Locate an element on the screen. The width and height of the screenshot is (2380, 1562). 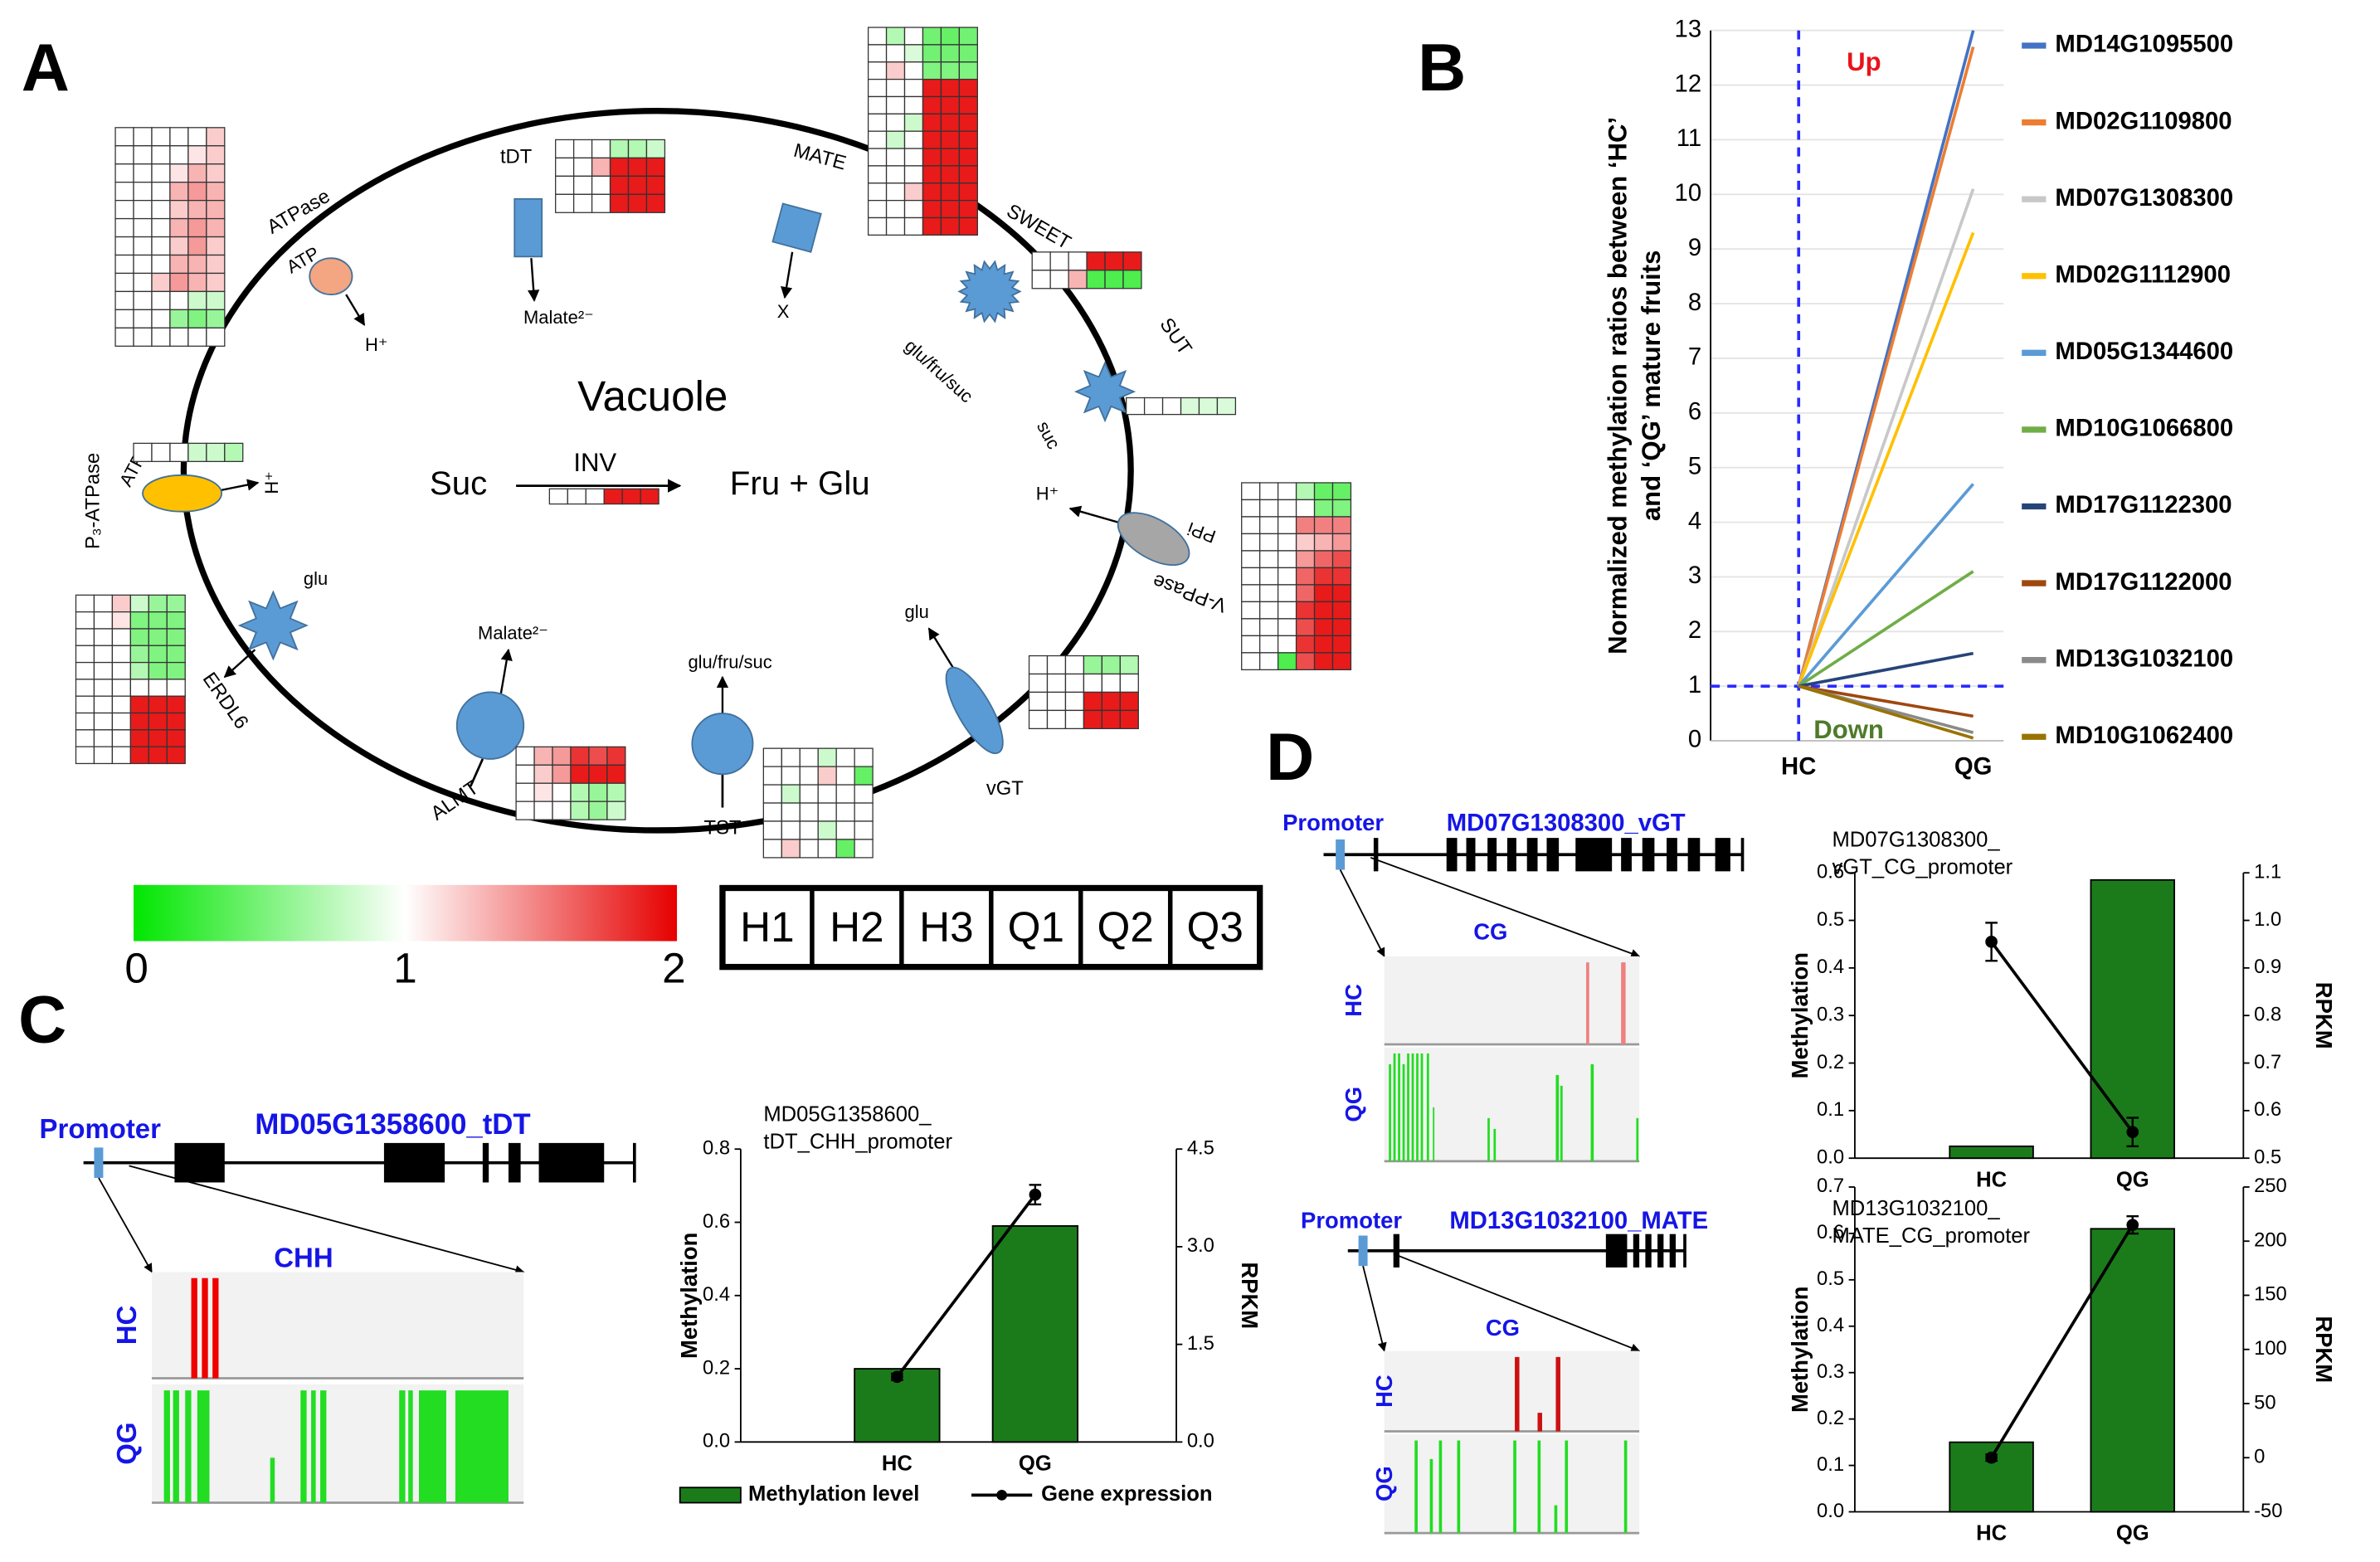
transporter-label: glu is located at coordinates (316, 579).